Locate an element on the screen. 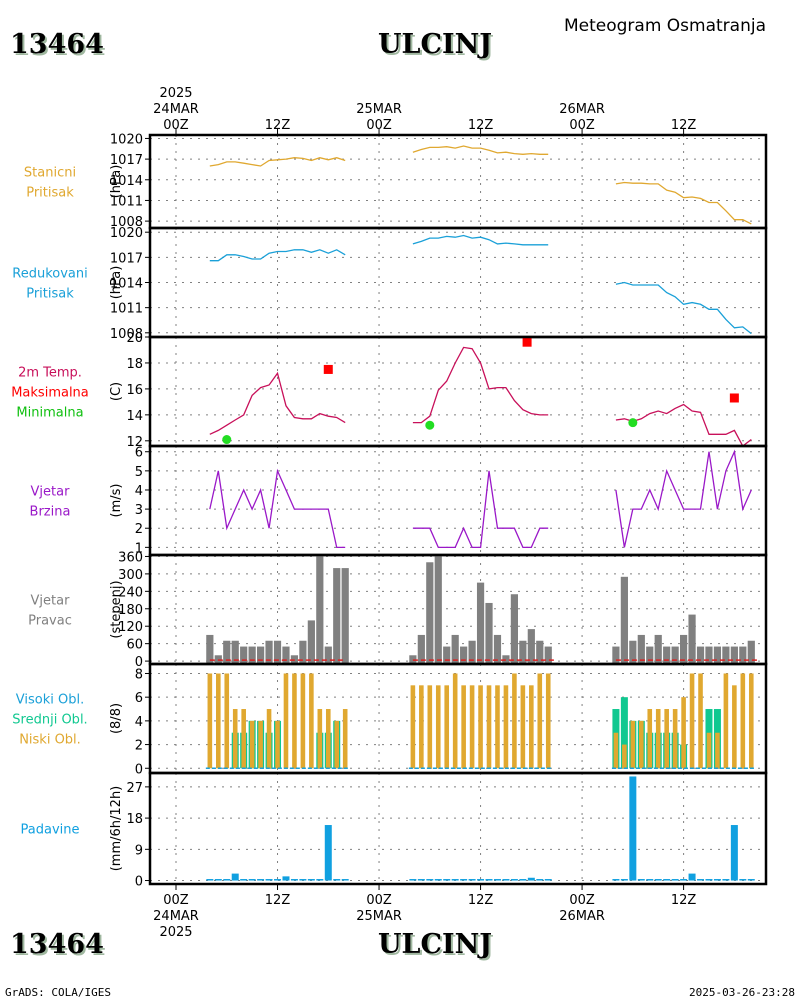 The height and width of the screenshot is (1000, 800). panel-title-line: Visoki Obl. is located at coordinates (50, 700).